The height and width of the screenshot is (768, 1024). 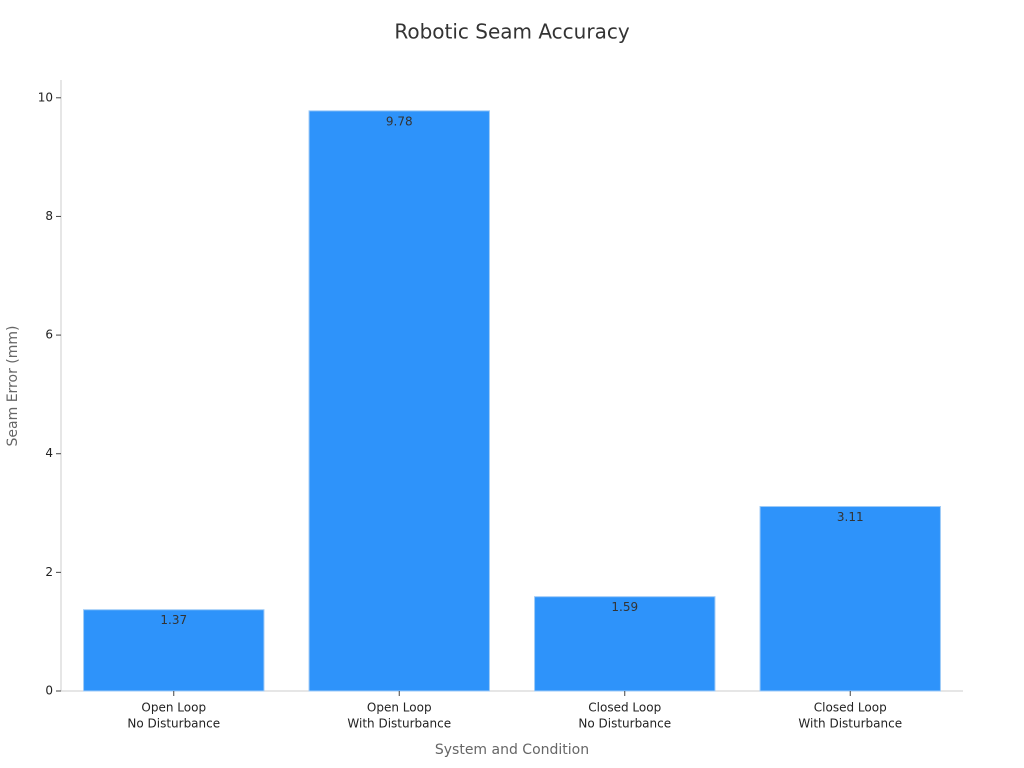 What do you see at coordinates (850, 517) in the screenshot?
I see `value-label: 3.11` at bounding box center [850, 517].